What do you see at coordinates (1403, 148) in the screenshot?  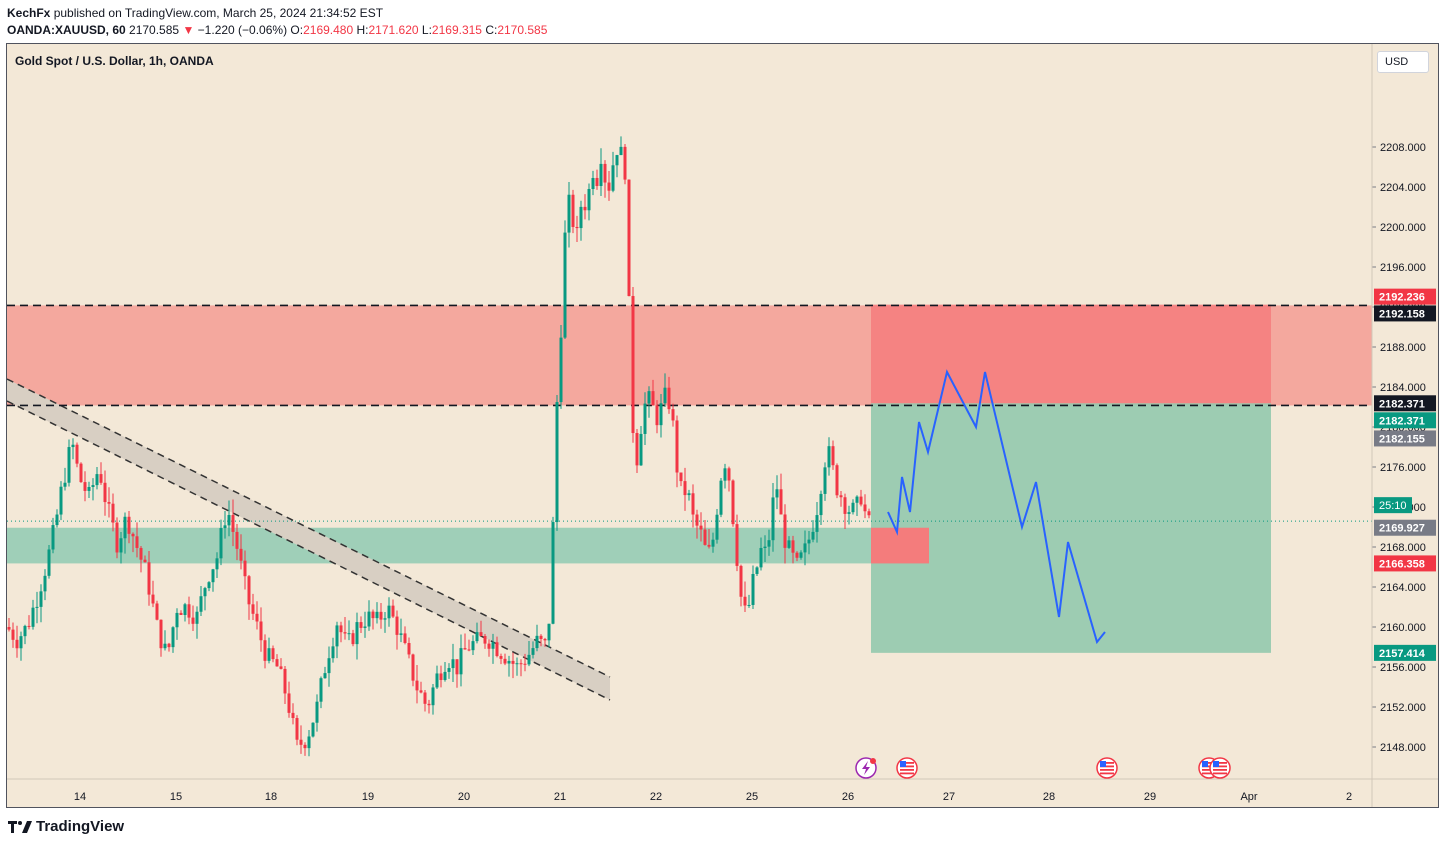 I see `y-tick-label: 2208.000` at bounding box center [1403, 148].